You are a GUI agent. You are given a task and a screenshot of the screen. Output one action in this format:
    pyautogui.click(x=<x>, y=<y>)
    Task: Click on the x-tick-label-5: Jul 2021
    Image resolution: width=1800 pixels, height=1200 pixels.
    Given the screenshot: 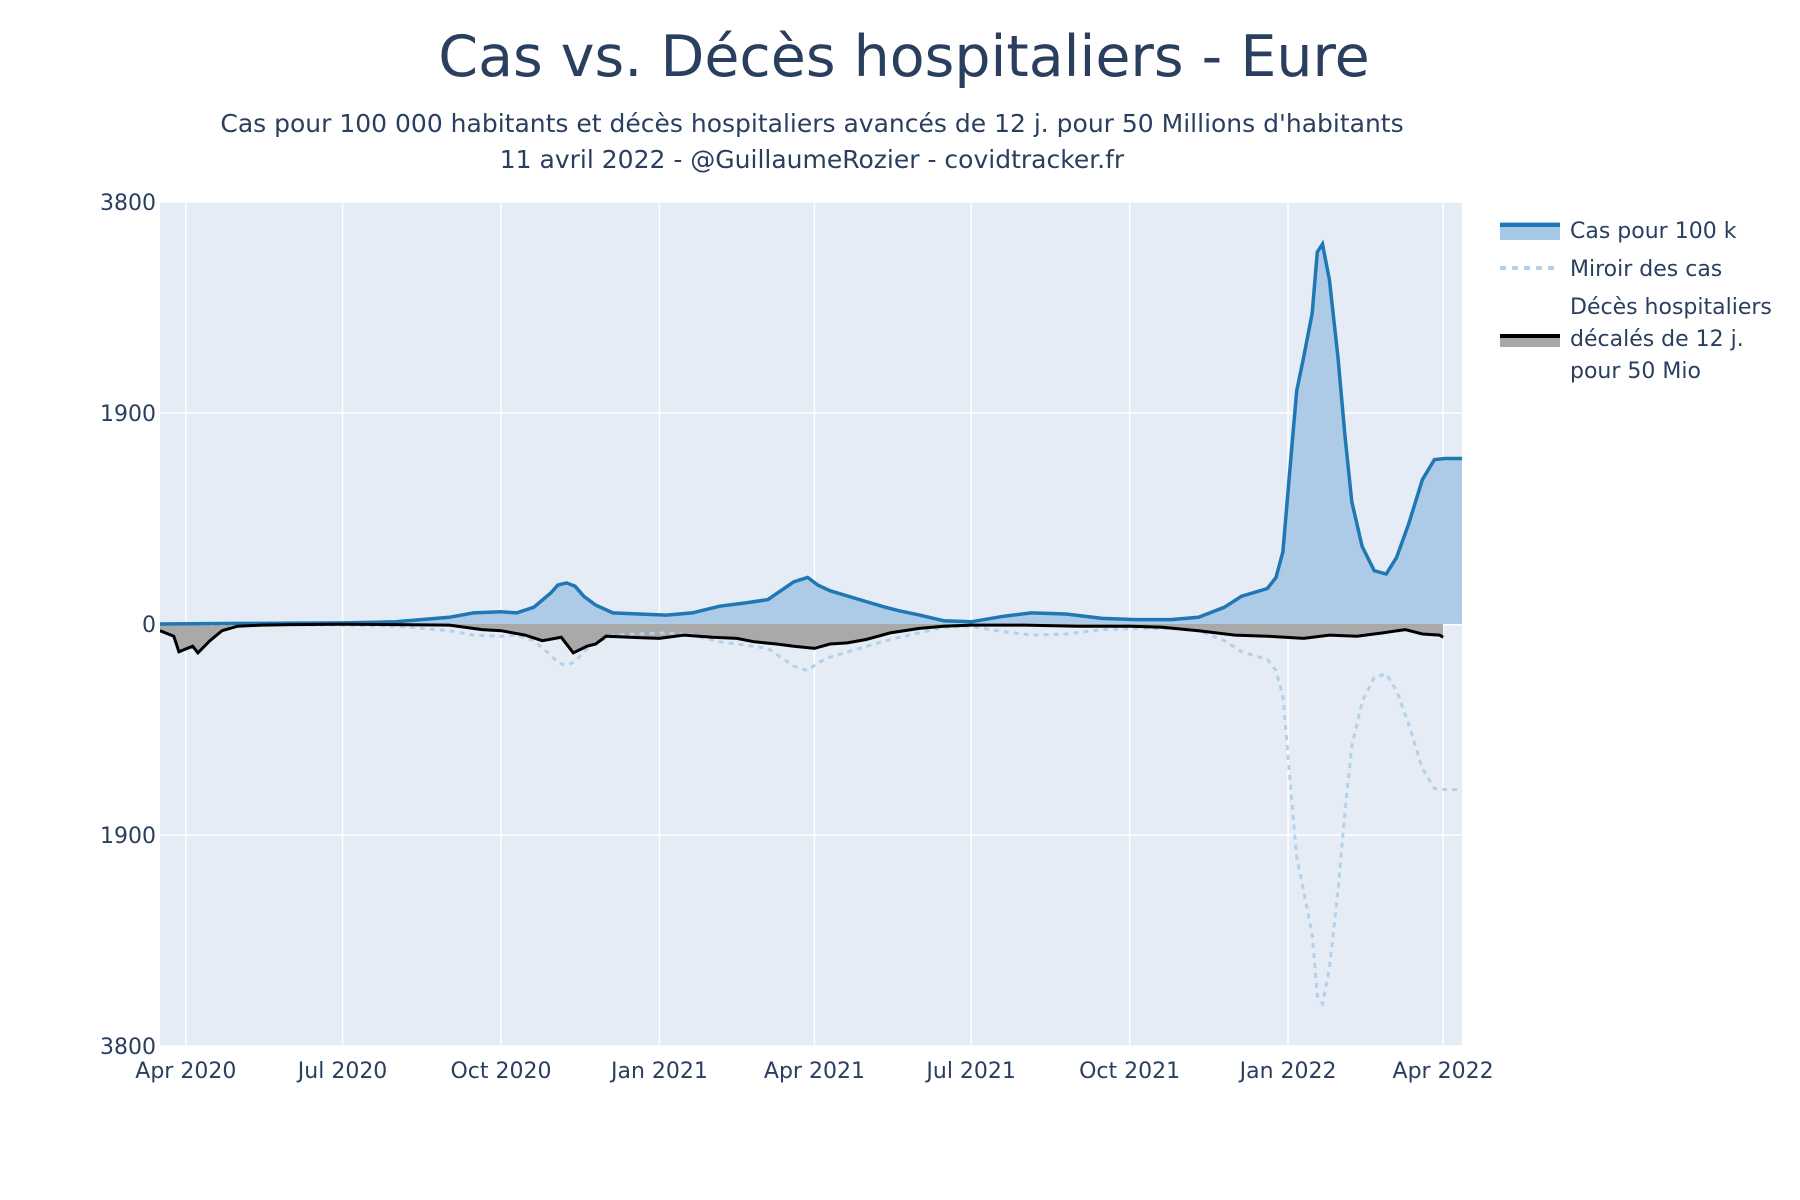 What is the action you would take?
    pyautogui.click(x=970, y=1071)
    